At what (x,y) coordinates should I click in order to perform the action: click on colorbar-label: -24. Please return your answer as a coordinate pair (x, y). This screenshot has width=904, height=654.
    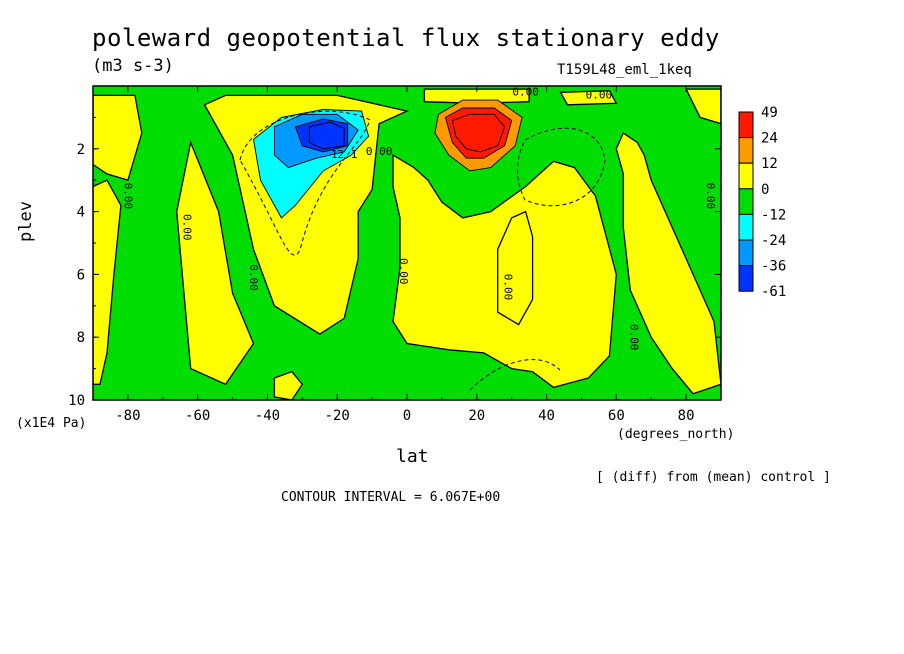
    Looking at the image, I should click on (773, 241).